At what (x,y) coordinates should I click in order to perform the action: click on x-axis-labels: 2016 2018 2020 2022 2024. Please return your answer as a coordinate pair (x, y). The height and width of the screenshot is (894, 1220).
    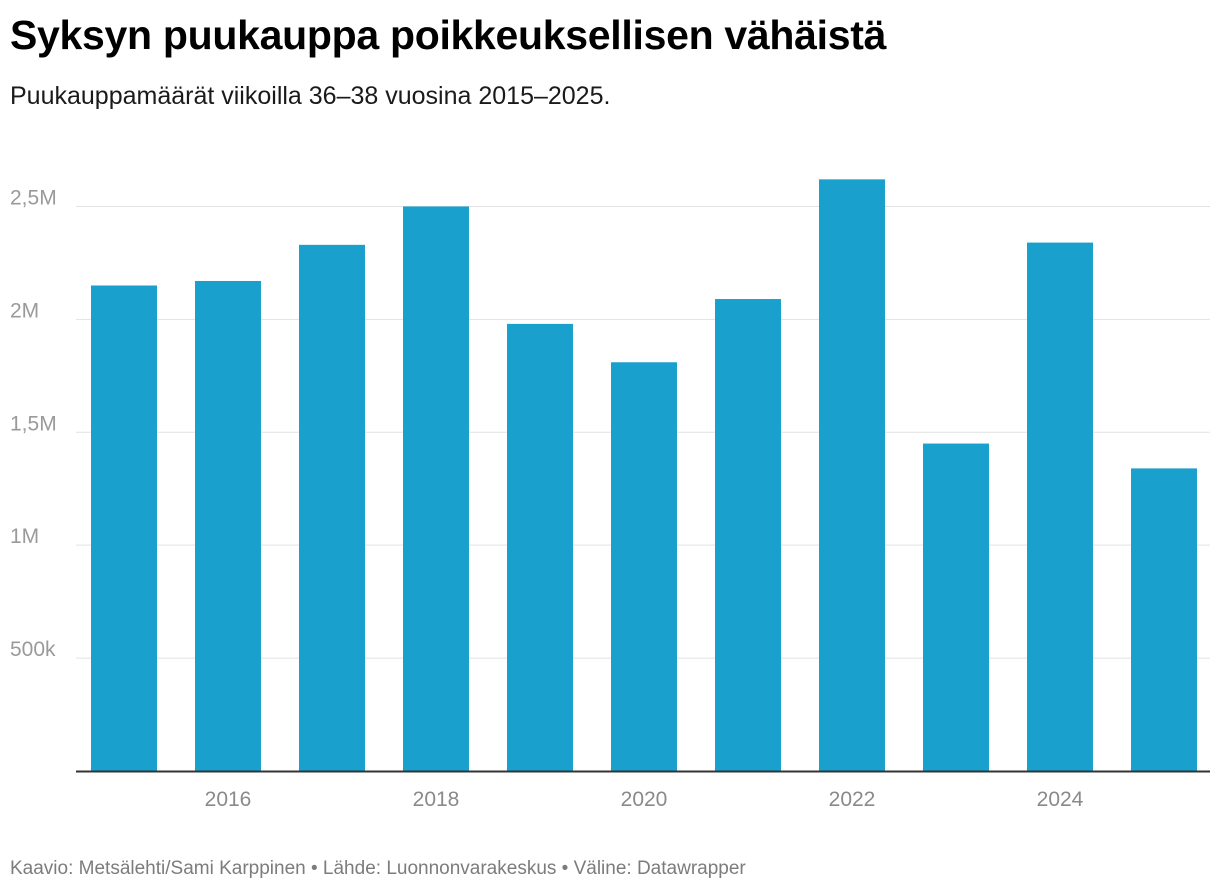
    Looking at the image, I should click on (644, 799).